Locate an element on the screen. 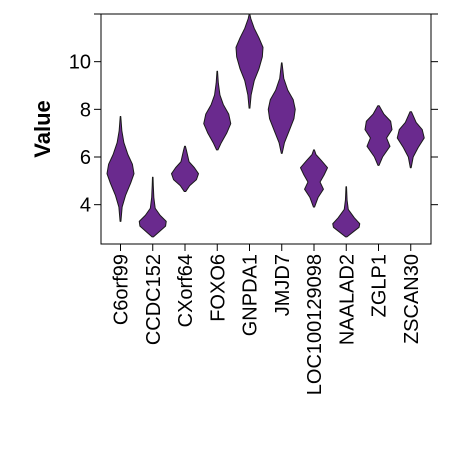 The width and height of the screenshot is (450, 450). violin-loc100129098 is located at coordinates (314, 178).